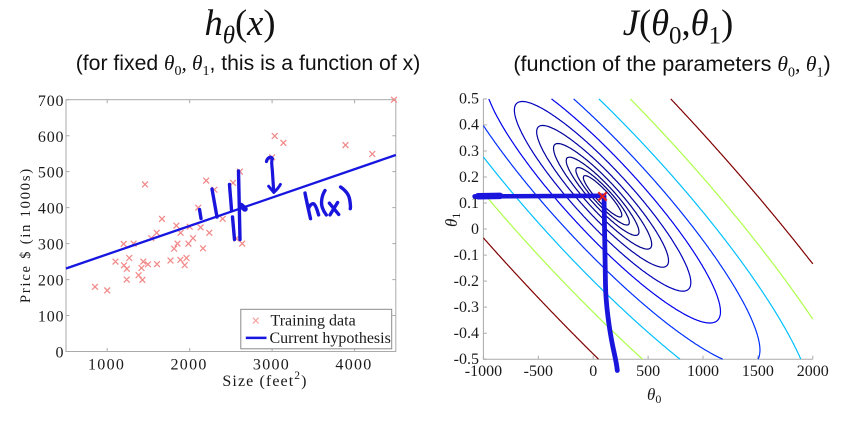 This screenshot has height=437, width=862. I want to click on svg-text: 4000, so click(353, 365).